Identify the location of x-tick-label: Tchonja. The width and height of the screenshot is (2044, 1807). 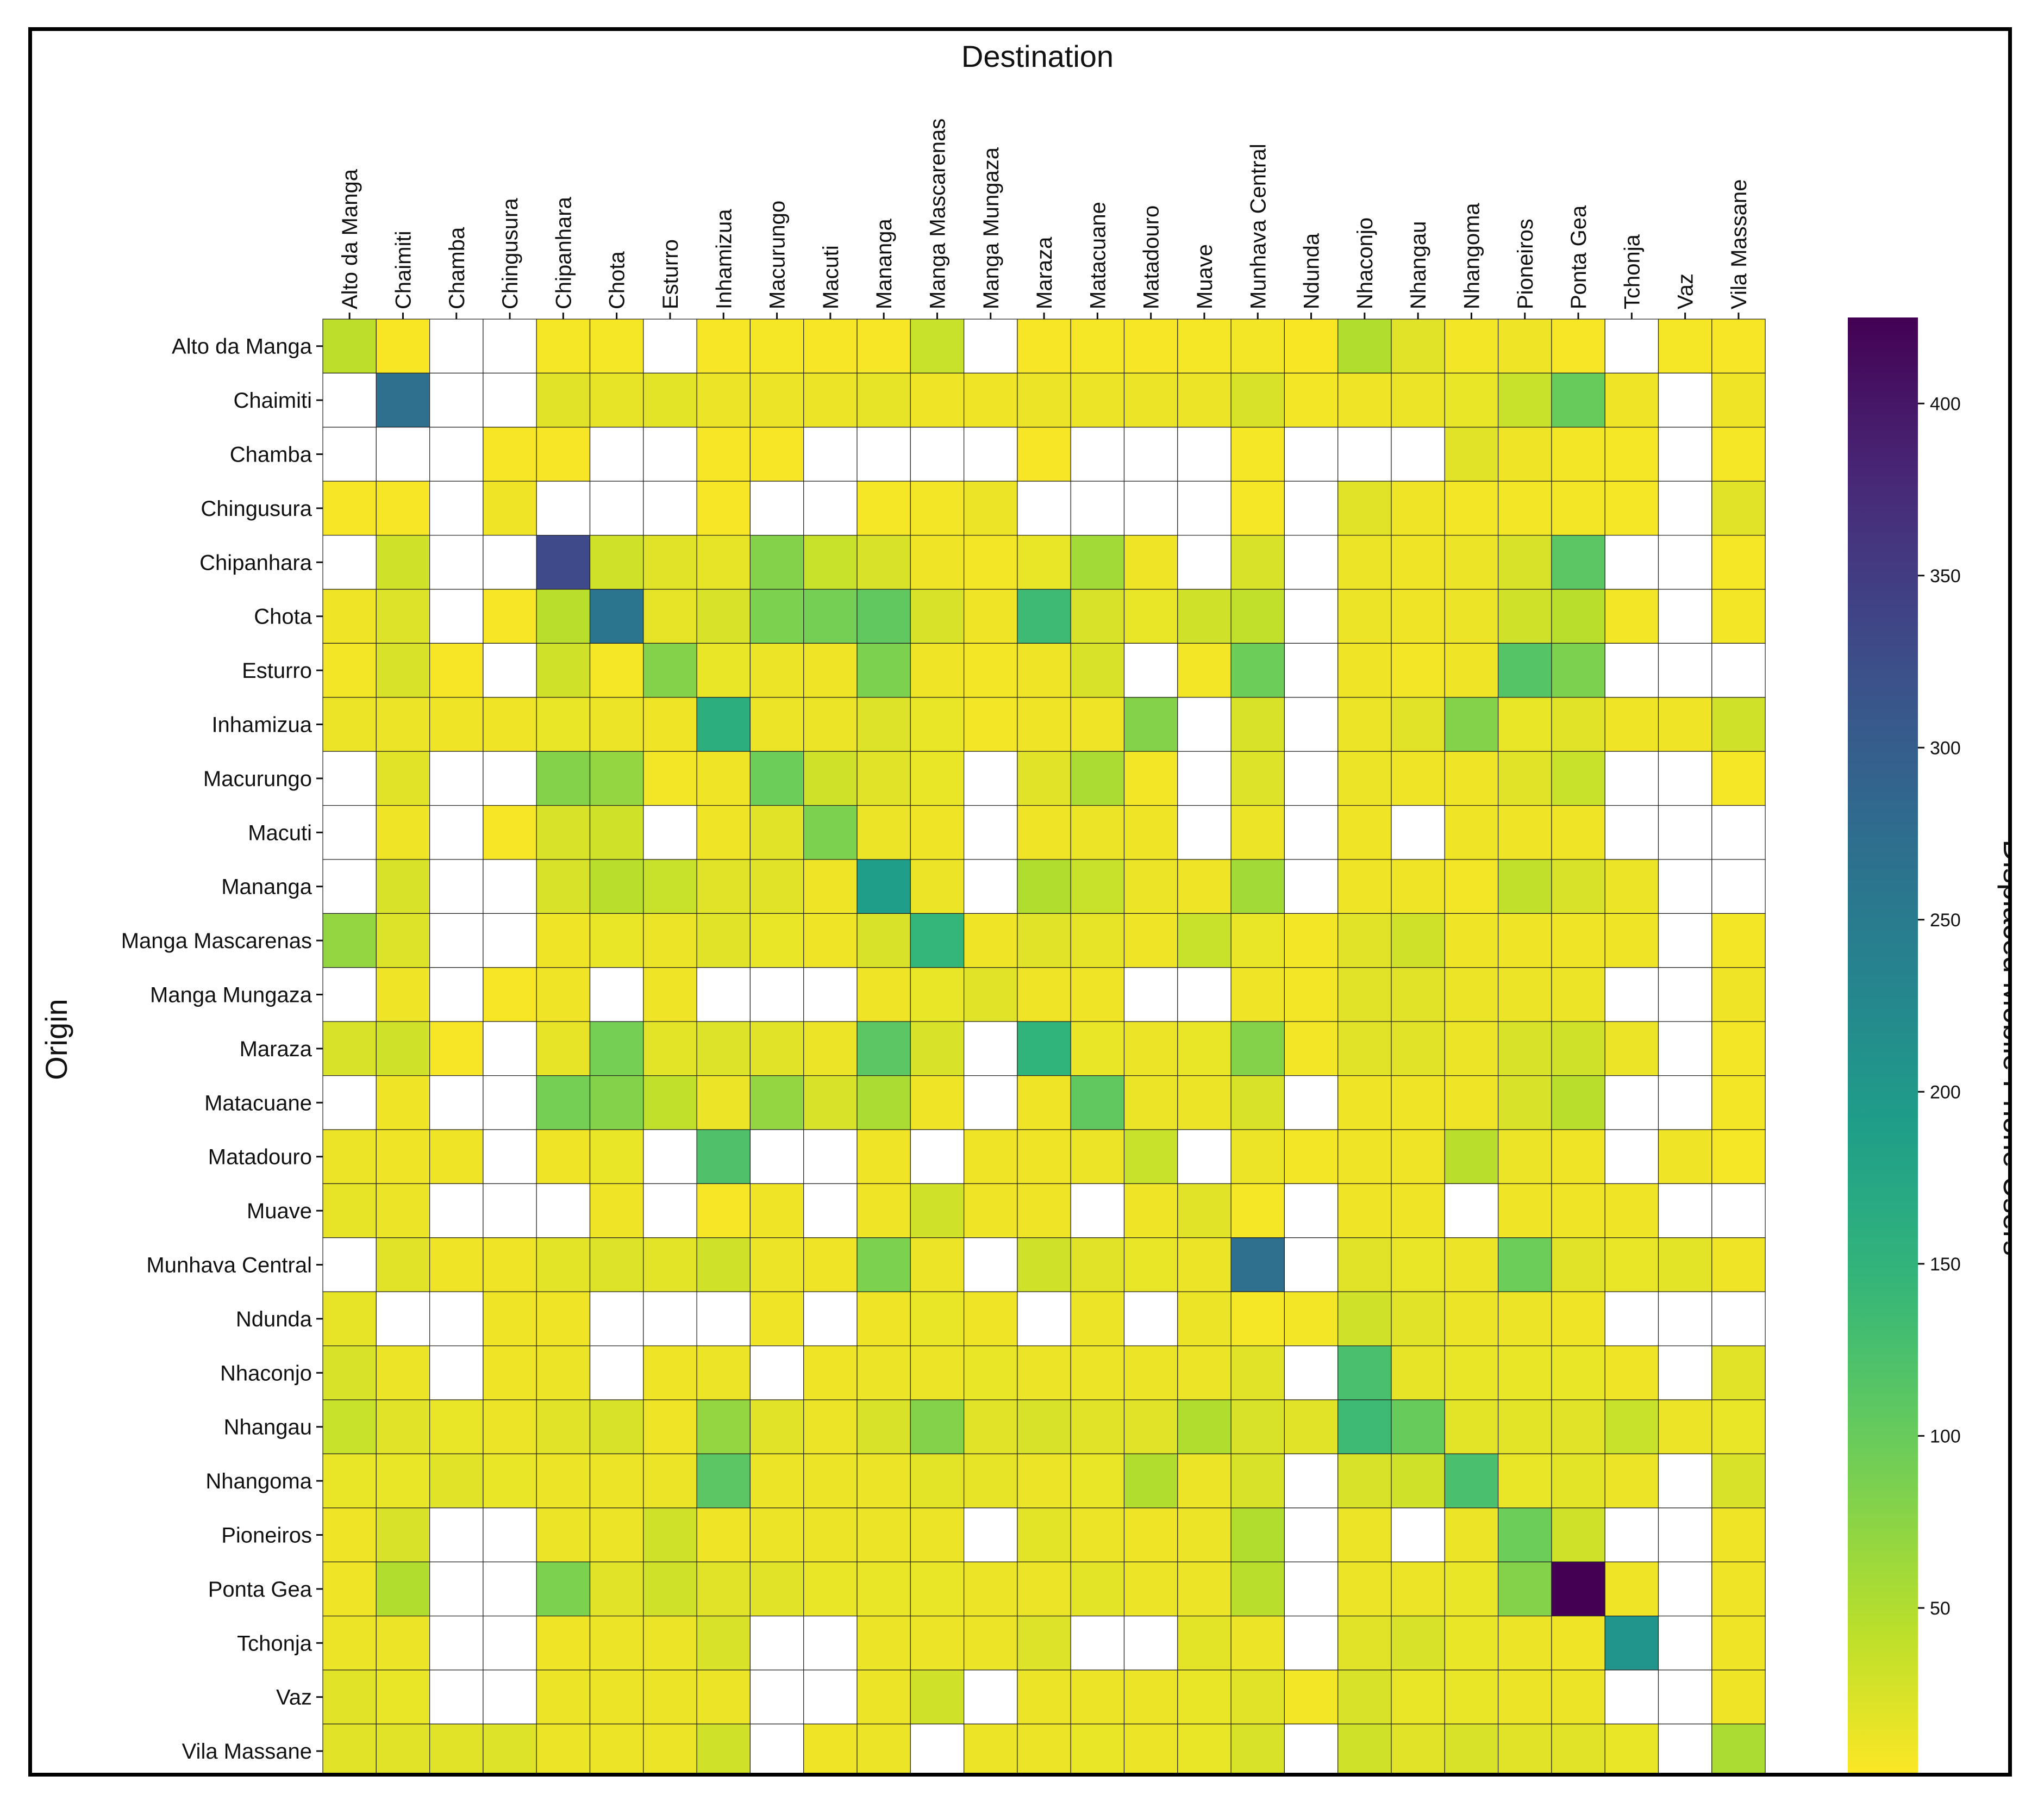
(1632, 272).